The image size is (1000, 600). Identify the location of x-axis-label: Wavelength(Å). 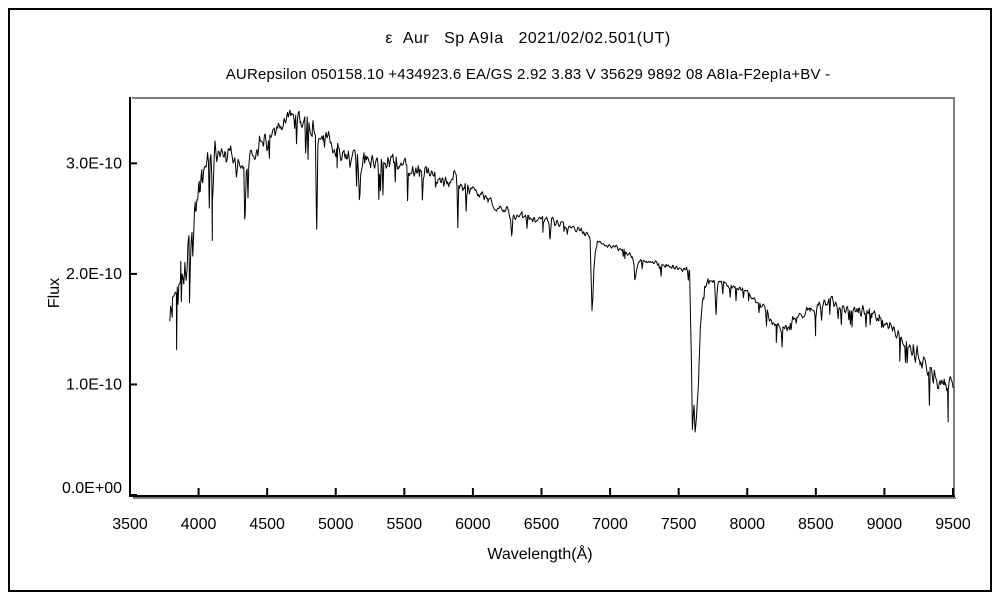
(540, 554).